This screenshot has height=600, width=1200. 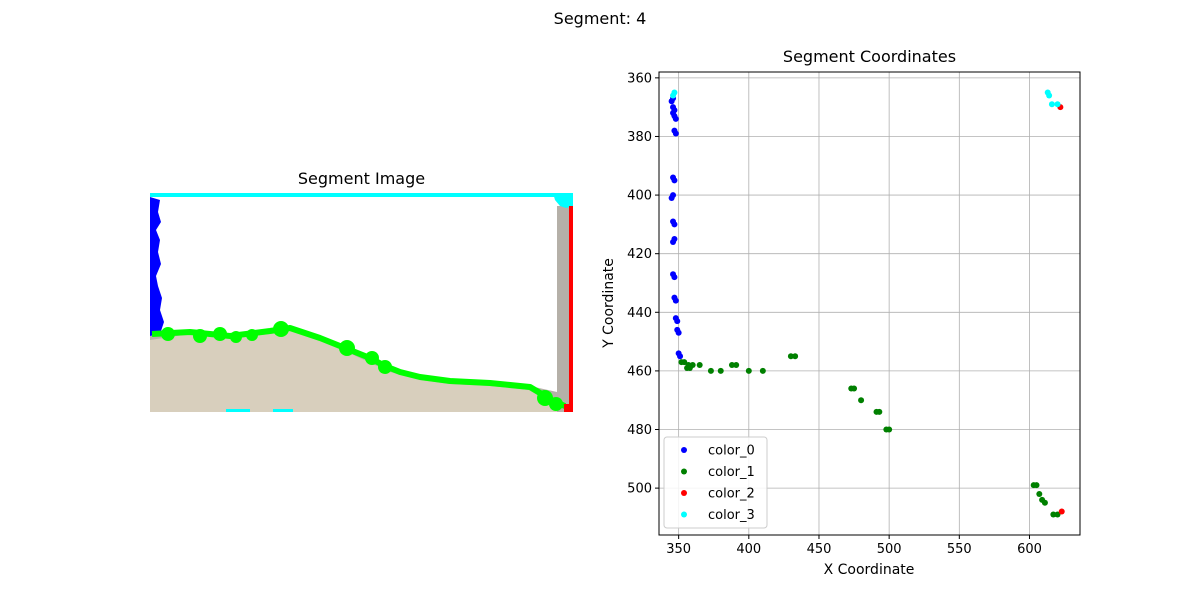 I want to click on x-axis-label: X Coordinate, so click(x=869, y=570).